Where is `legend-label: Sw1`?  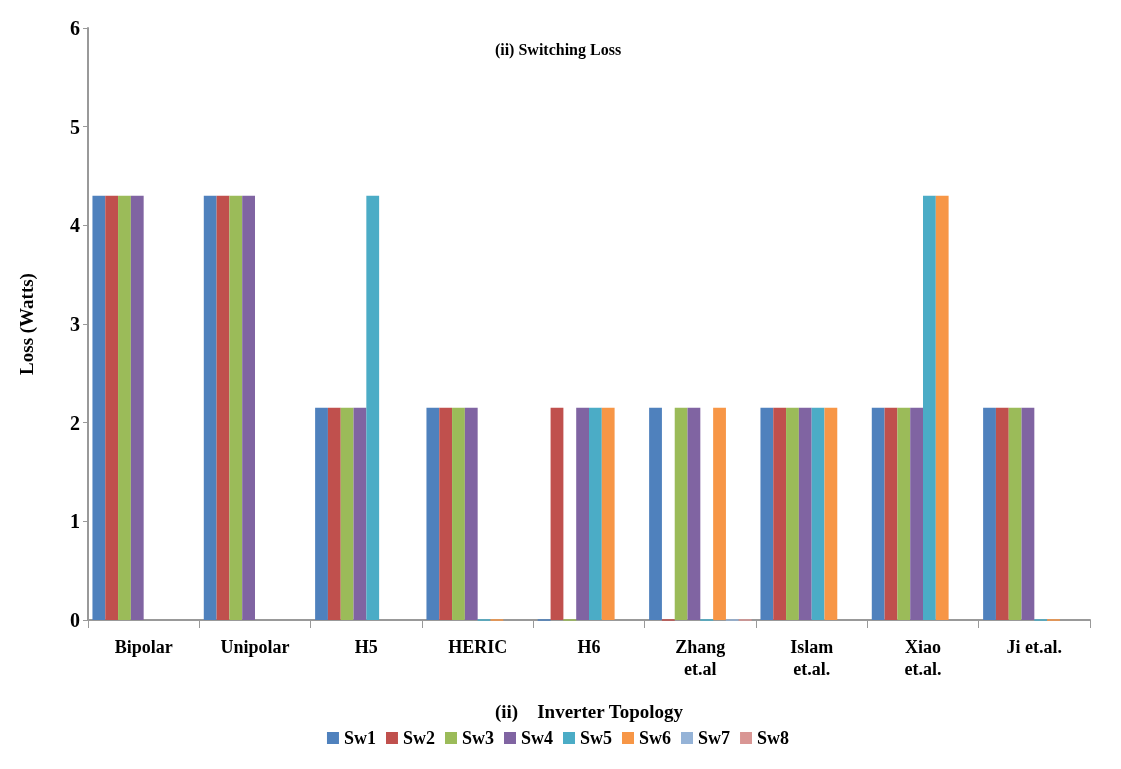
legend-label: Sw1 is located at coordinates (359, 738).